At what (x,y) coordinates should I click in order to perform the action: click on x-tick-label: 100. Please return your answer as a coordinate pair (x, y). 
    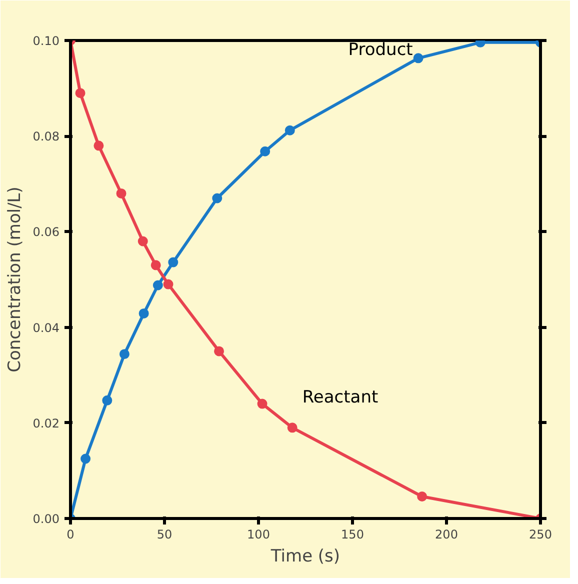
    Looking at the image, I should click on (258, 535).